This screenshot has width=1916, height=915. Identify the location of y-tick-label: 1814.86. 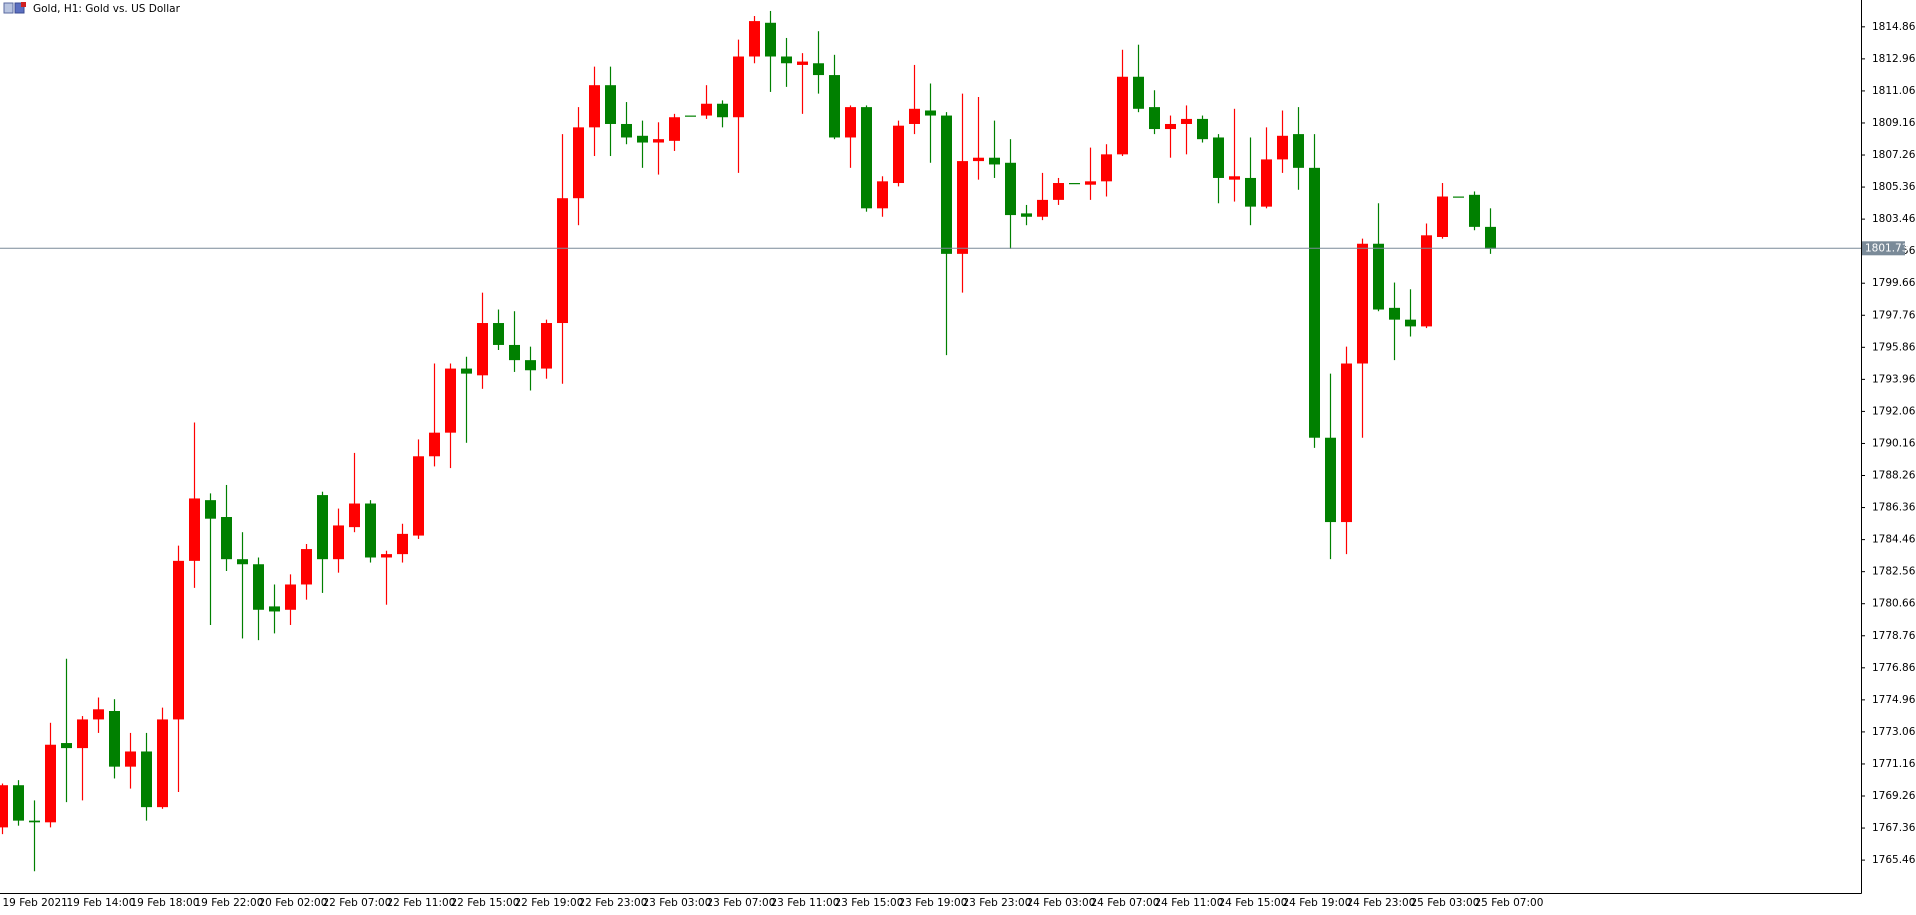
(1894, 27).